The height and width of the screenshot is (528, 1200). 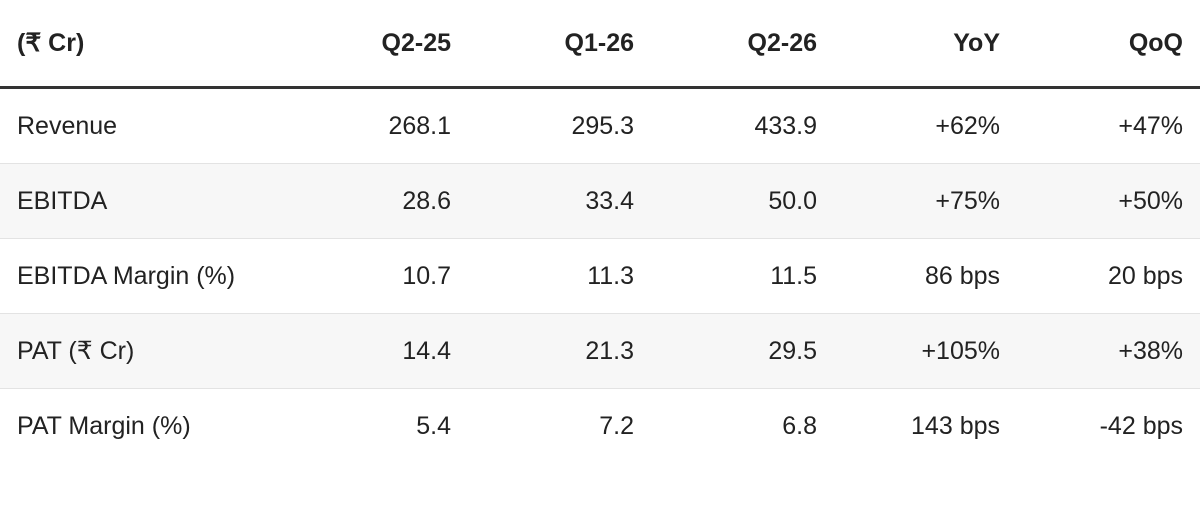 What do you see at coordinates (742, 351) in the screenshot?
I see `table-cell: 29.5` at bounding box center [742, 351].